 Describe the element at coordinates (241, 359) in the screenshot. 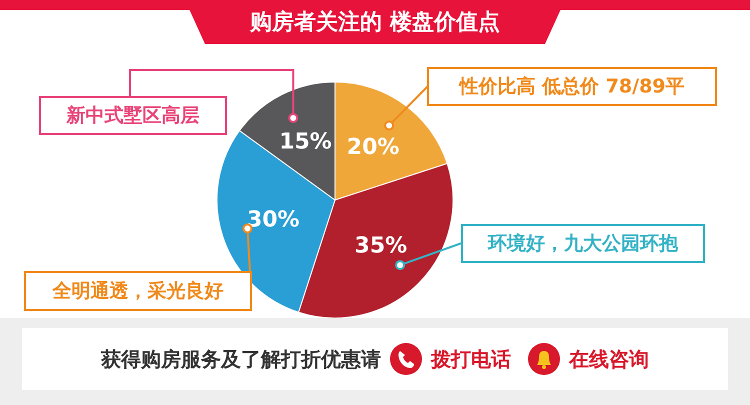

I see `text: 获得购房服务及了解打折优惠请` at that location.